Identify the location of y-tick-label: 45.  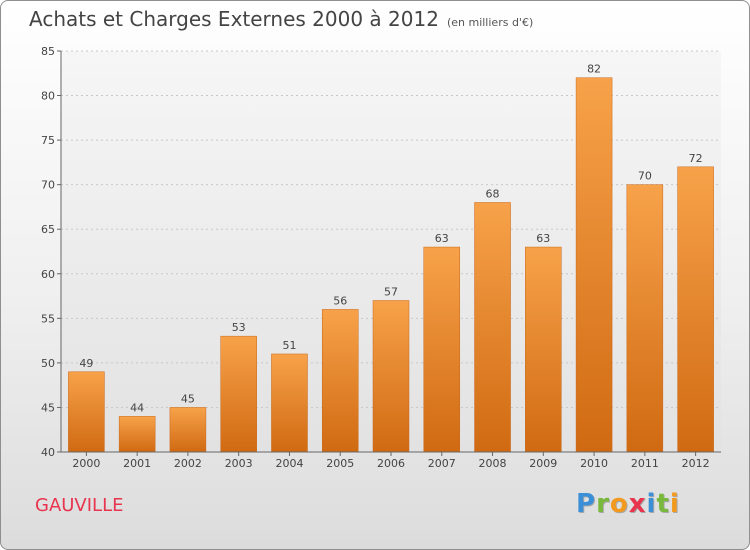
(48, 407).